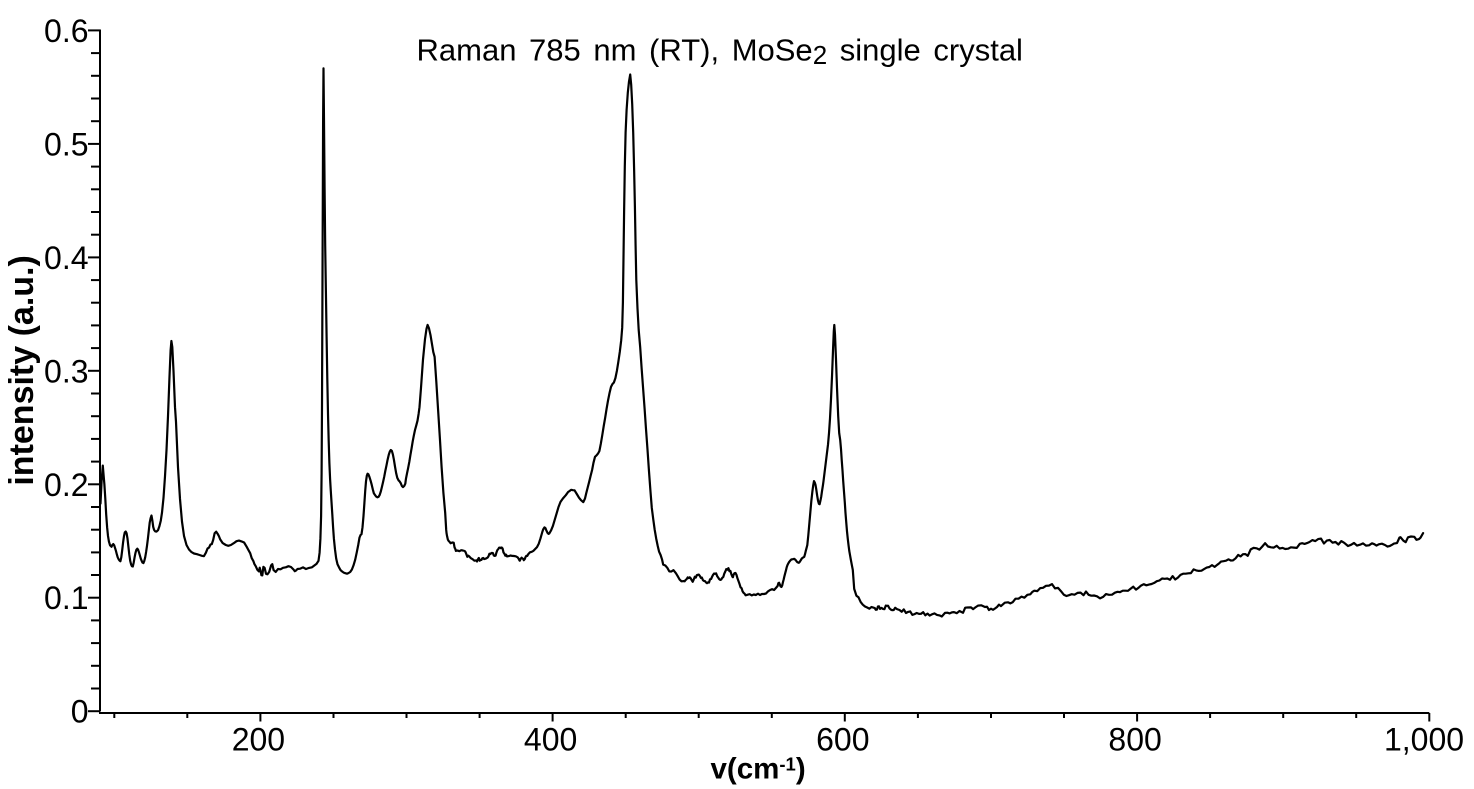 The height and width of the screenshot is (789, 1474). I want to click on svg-text: 1,000, so click(1424, 740).